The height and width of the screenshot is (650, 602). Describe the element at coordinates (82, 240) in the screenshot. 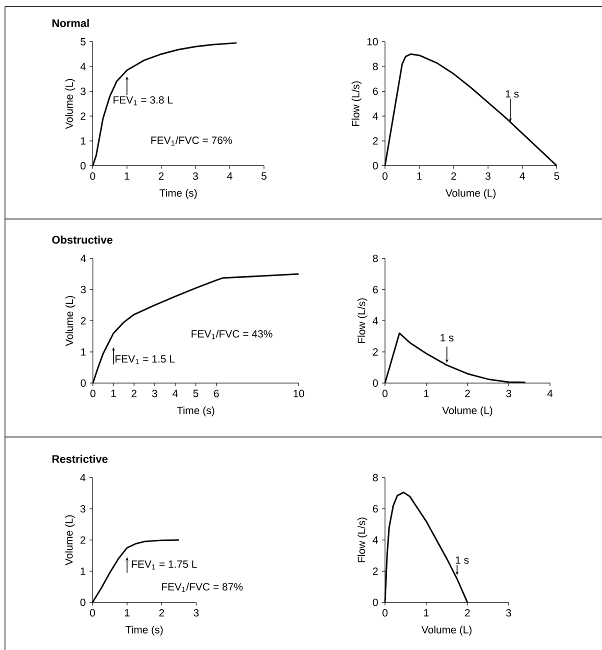

I see `chart-title: Obstructive` at that location.